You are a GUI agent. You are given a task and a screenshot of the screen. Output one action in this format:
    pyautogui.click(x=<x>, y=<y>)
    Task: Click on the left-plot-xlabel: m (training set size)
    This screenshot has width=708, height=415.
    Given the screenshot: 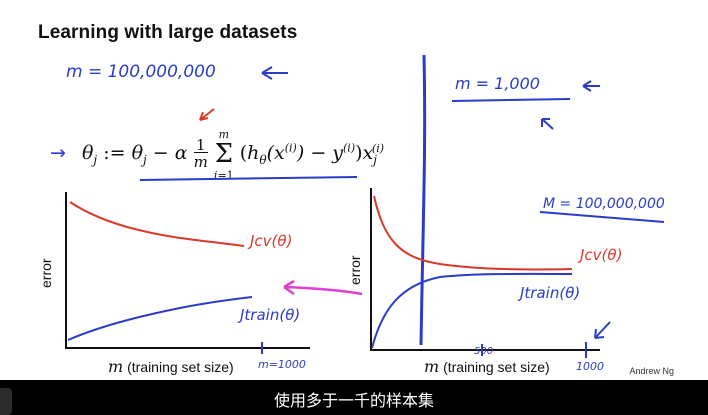 What is the action you would take?
    pyautogui.click(x=171, y=366)
    